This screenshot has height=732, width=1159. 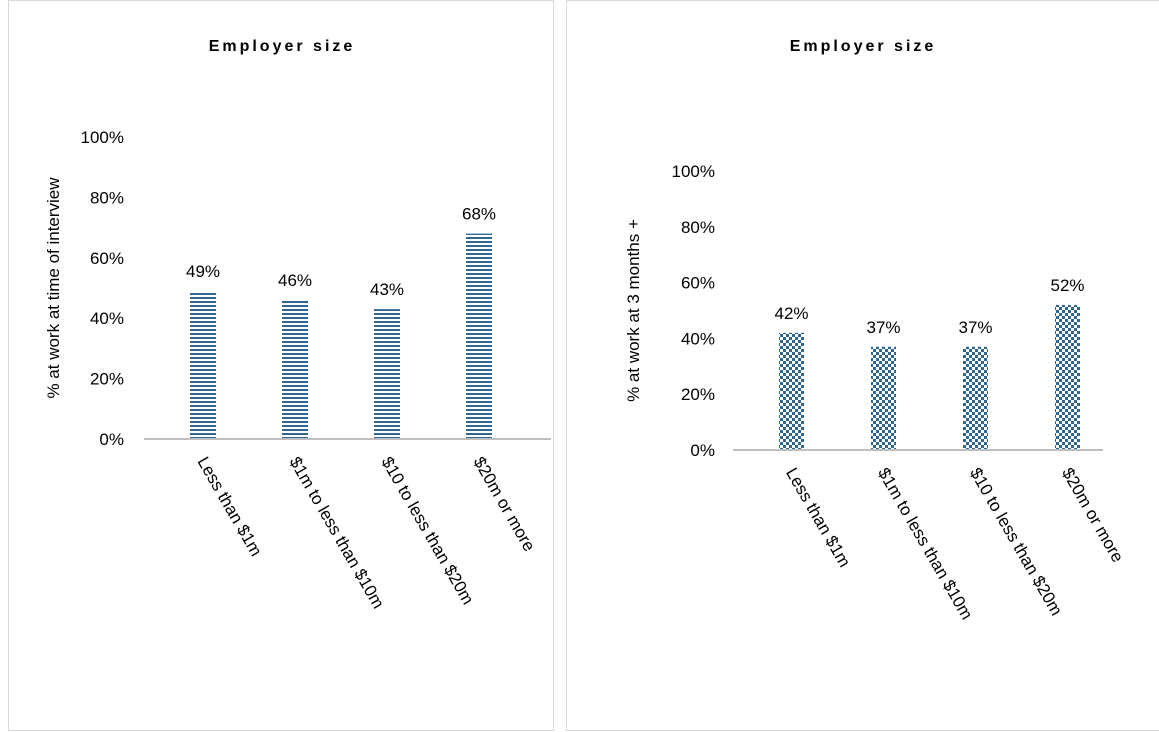 I want to click on data-label: 52%, so click(x=1067, y=285).